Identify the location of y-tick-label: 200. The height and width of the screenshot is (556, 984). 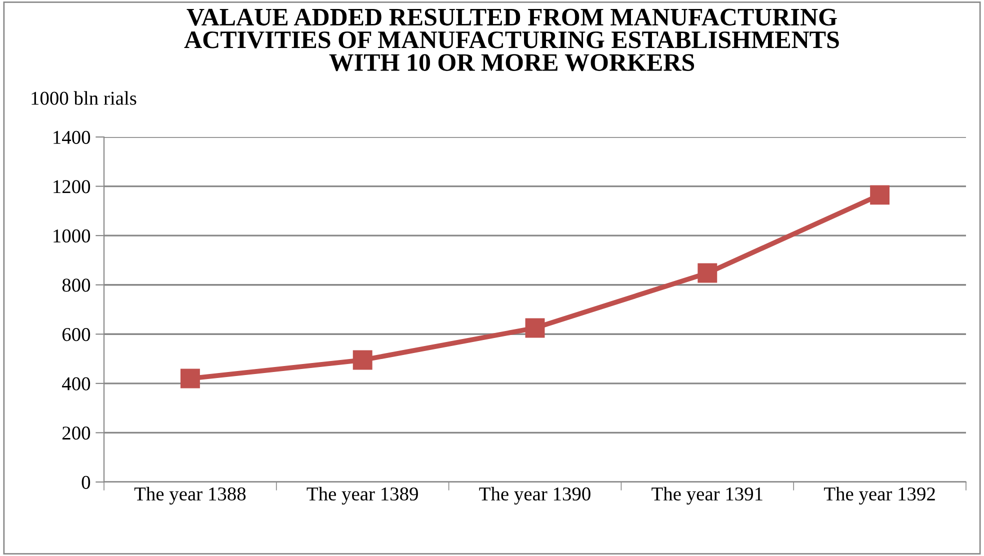
(76, 433).